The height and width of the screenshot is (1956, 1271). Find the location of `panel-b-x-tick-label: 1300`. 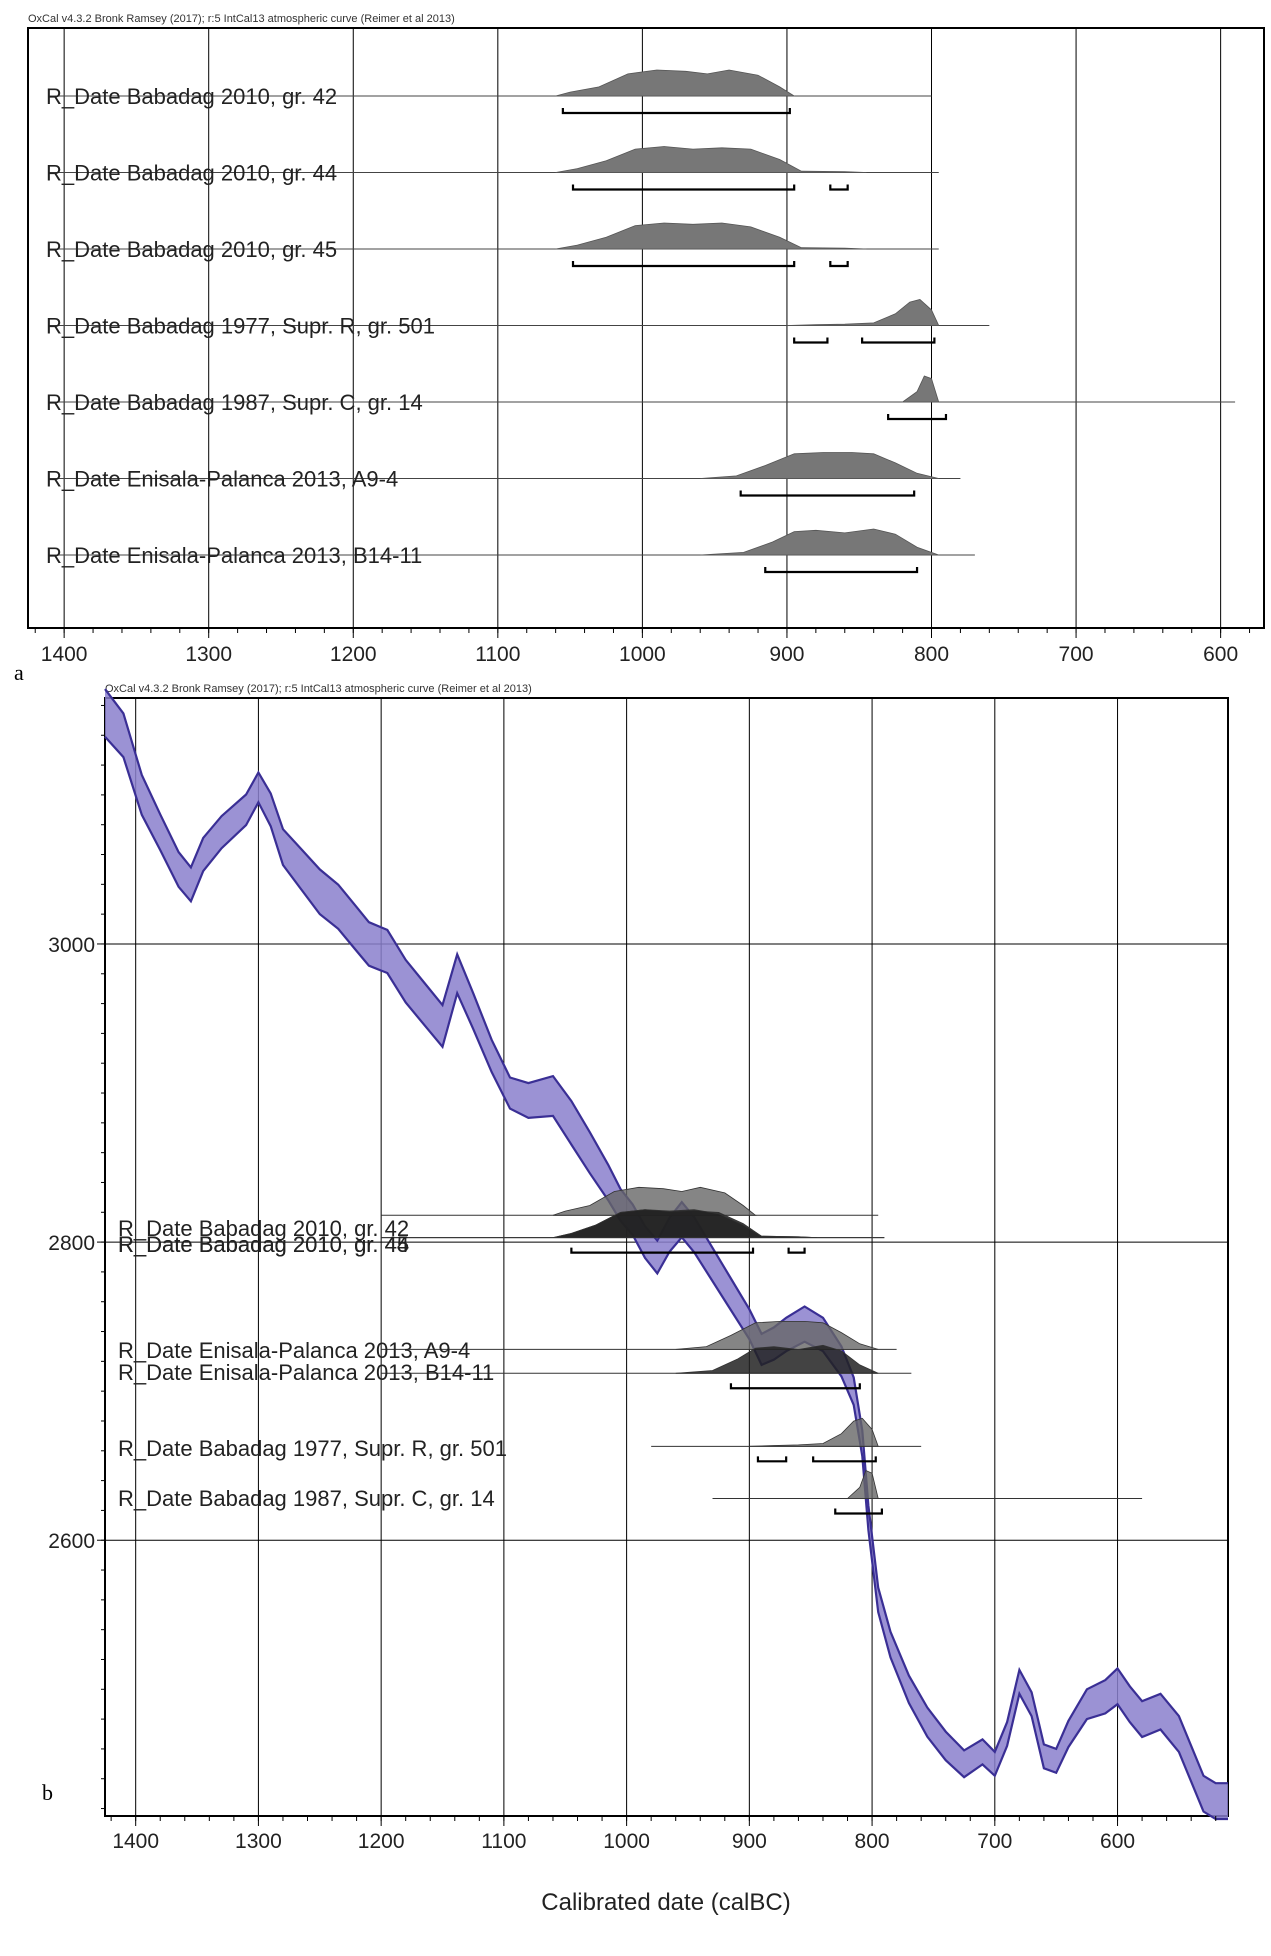

panel-b-x-tick-label: 1300 is located at coordinates (258, 1841).